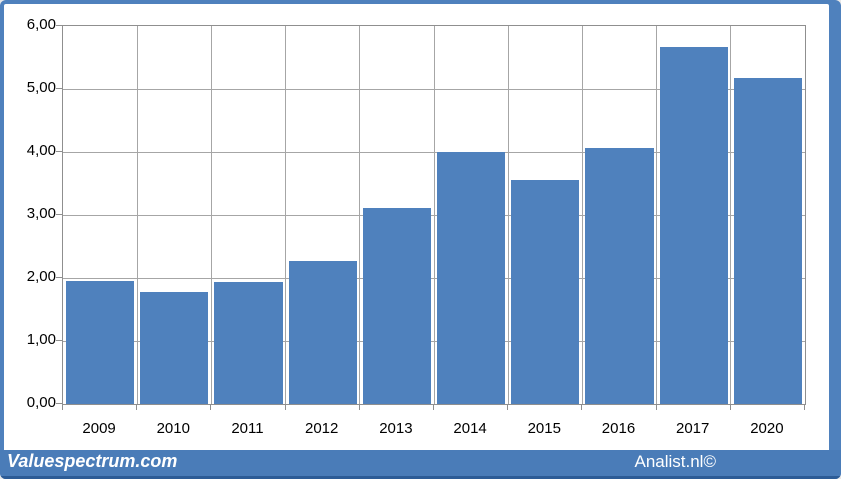 Image resolution: width=841 pixels, height=479 pixels. Describe the element at coordinates (767, 241) in the screenshot. I see `bar-2020` at that location.